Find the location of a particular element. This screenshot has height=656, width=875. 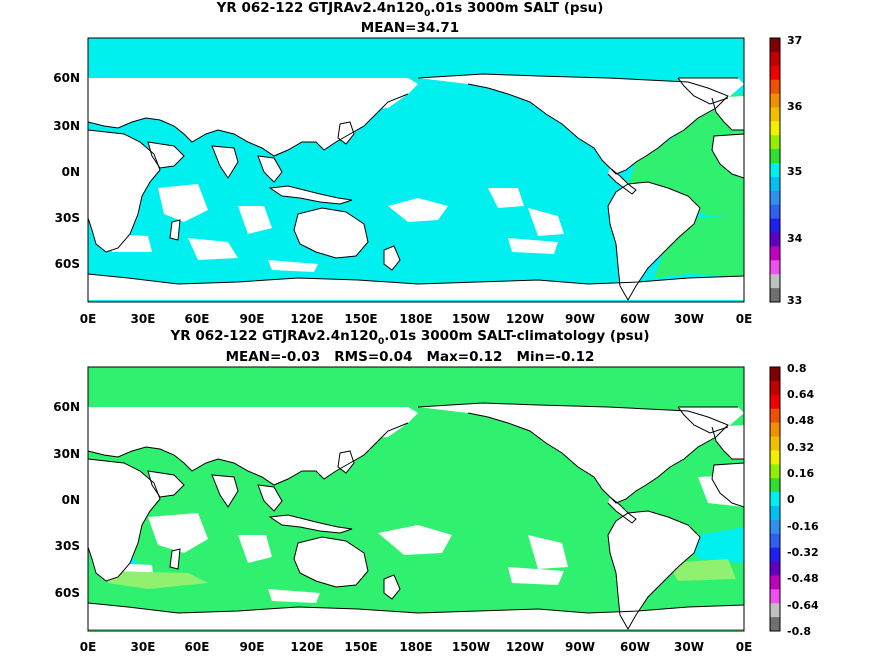

bottom-colorbar-label: 0.8 is located at coordinates (797, 368).